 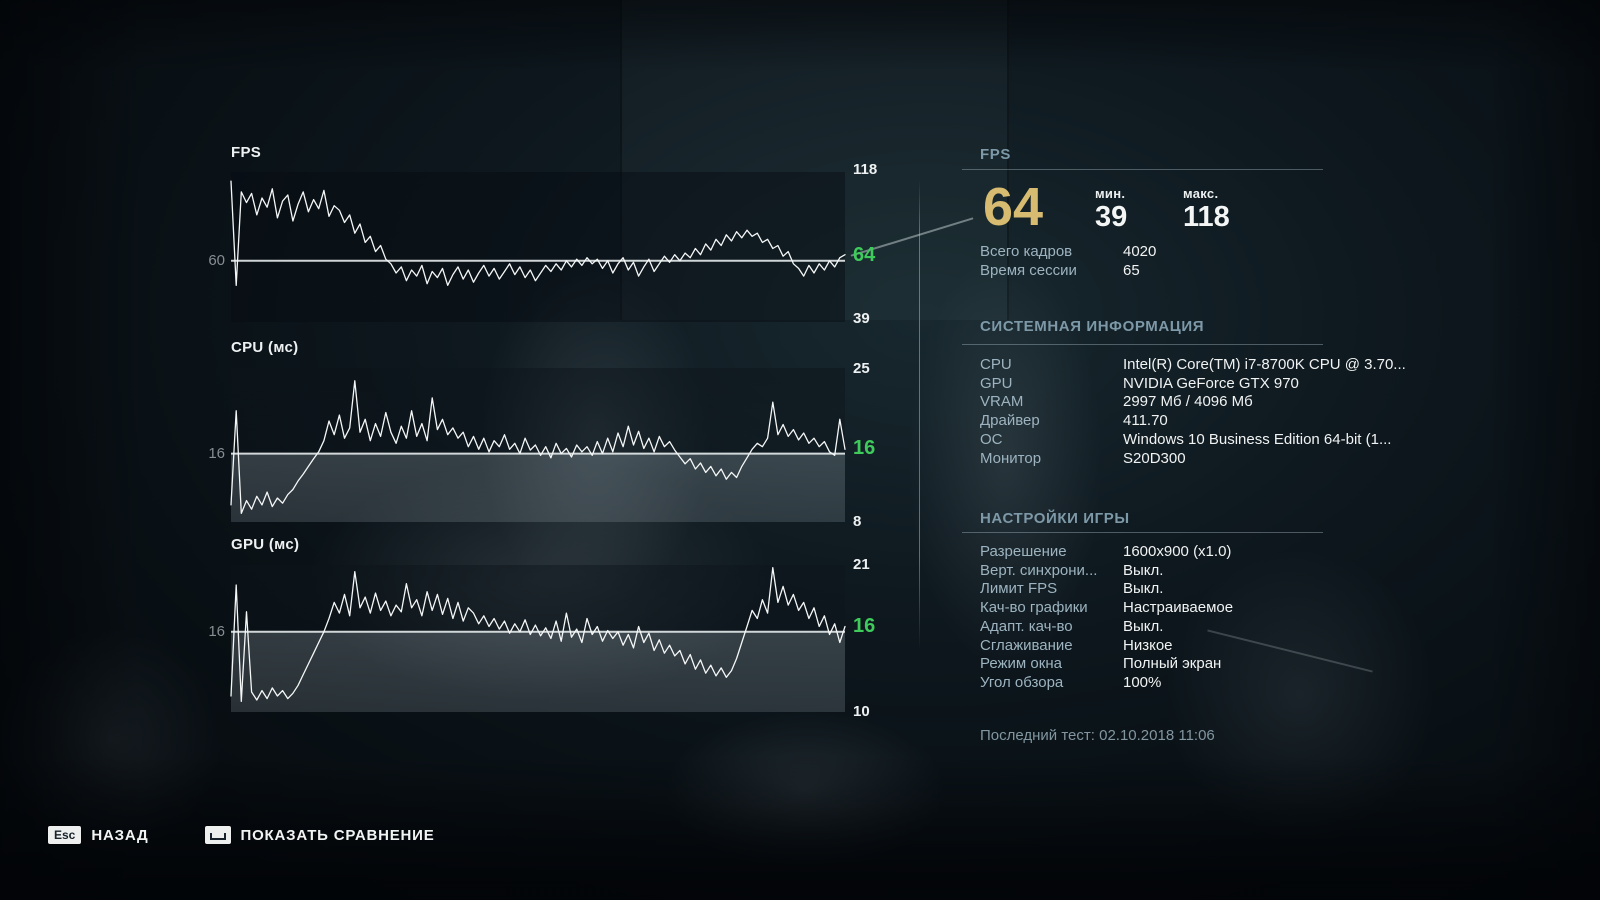 I want to click on esc-key-icon: Esc, so click(x=65, y=835).